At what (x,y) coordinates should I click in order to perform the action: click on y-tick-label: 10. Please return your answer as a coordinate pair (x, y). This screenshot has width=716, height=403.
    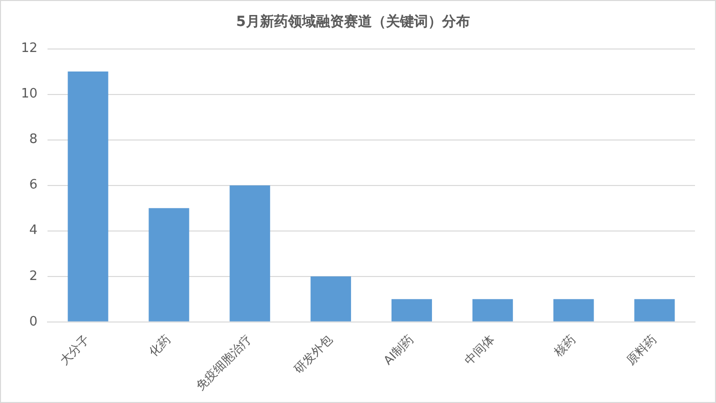
    Looking at the image, I should click on (29, 94).